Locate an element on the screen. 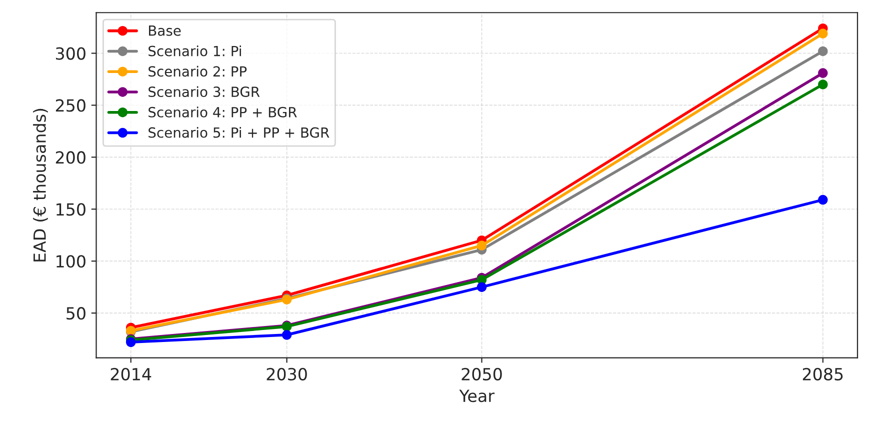 This screenshot has width=875, height=421. y-tick-label: 100 is located at coordinates (71, 261).